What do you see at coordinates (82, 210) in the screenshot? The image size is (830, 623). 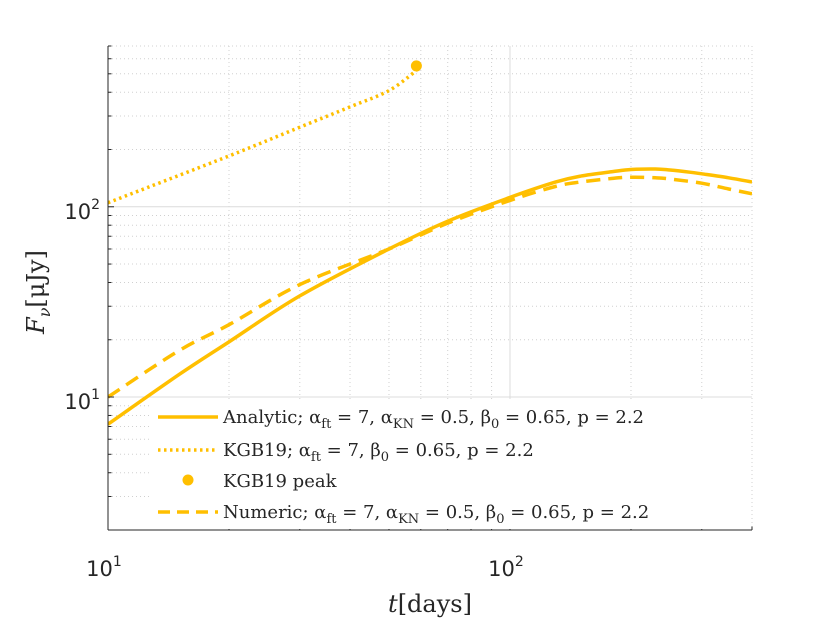 I see `y-tick-label: 102` at bounding box center [82, 210].